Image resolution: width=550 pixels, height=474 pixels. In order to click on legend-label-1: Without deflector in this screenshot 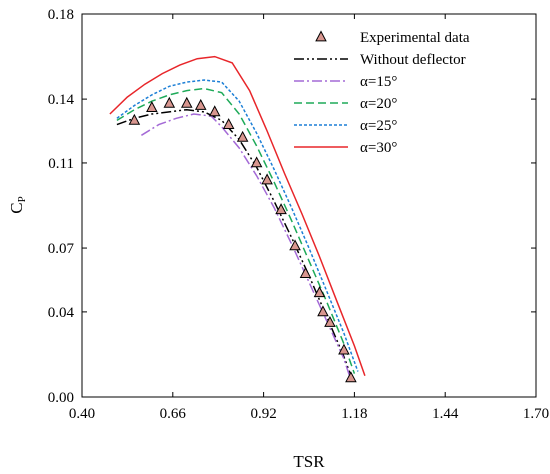, I will do `click(413, 60)`.